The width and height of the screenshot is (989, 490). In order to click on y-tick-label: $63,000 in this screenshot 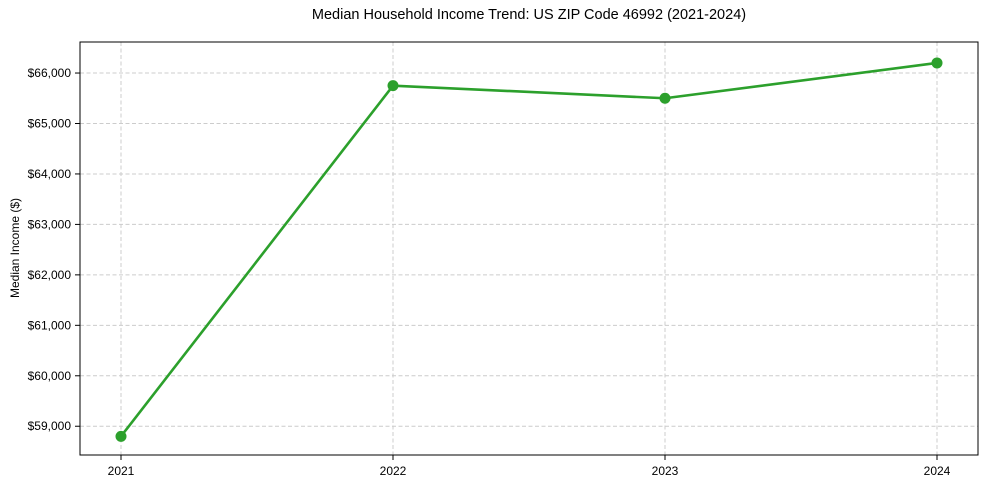, I will do `click(50, 224)`.